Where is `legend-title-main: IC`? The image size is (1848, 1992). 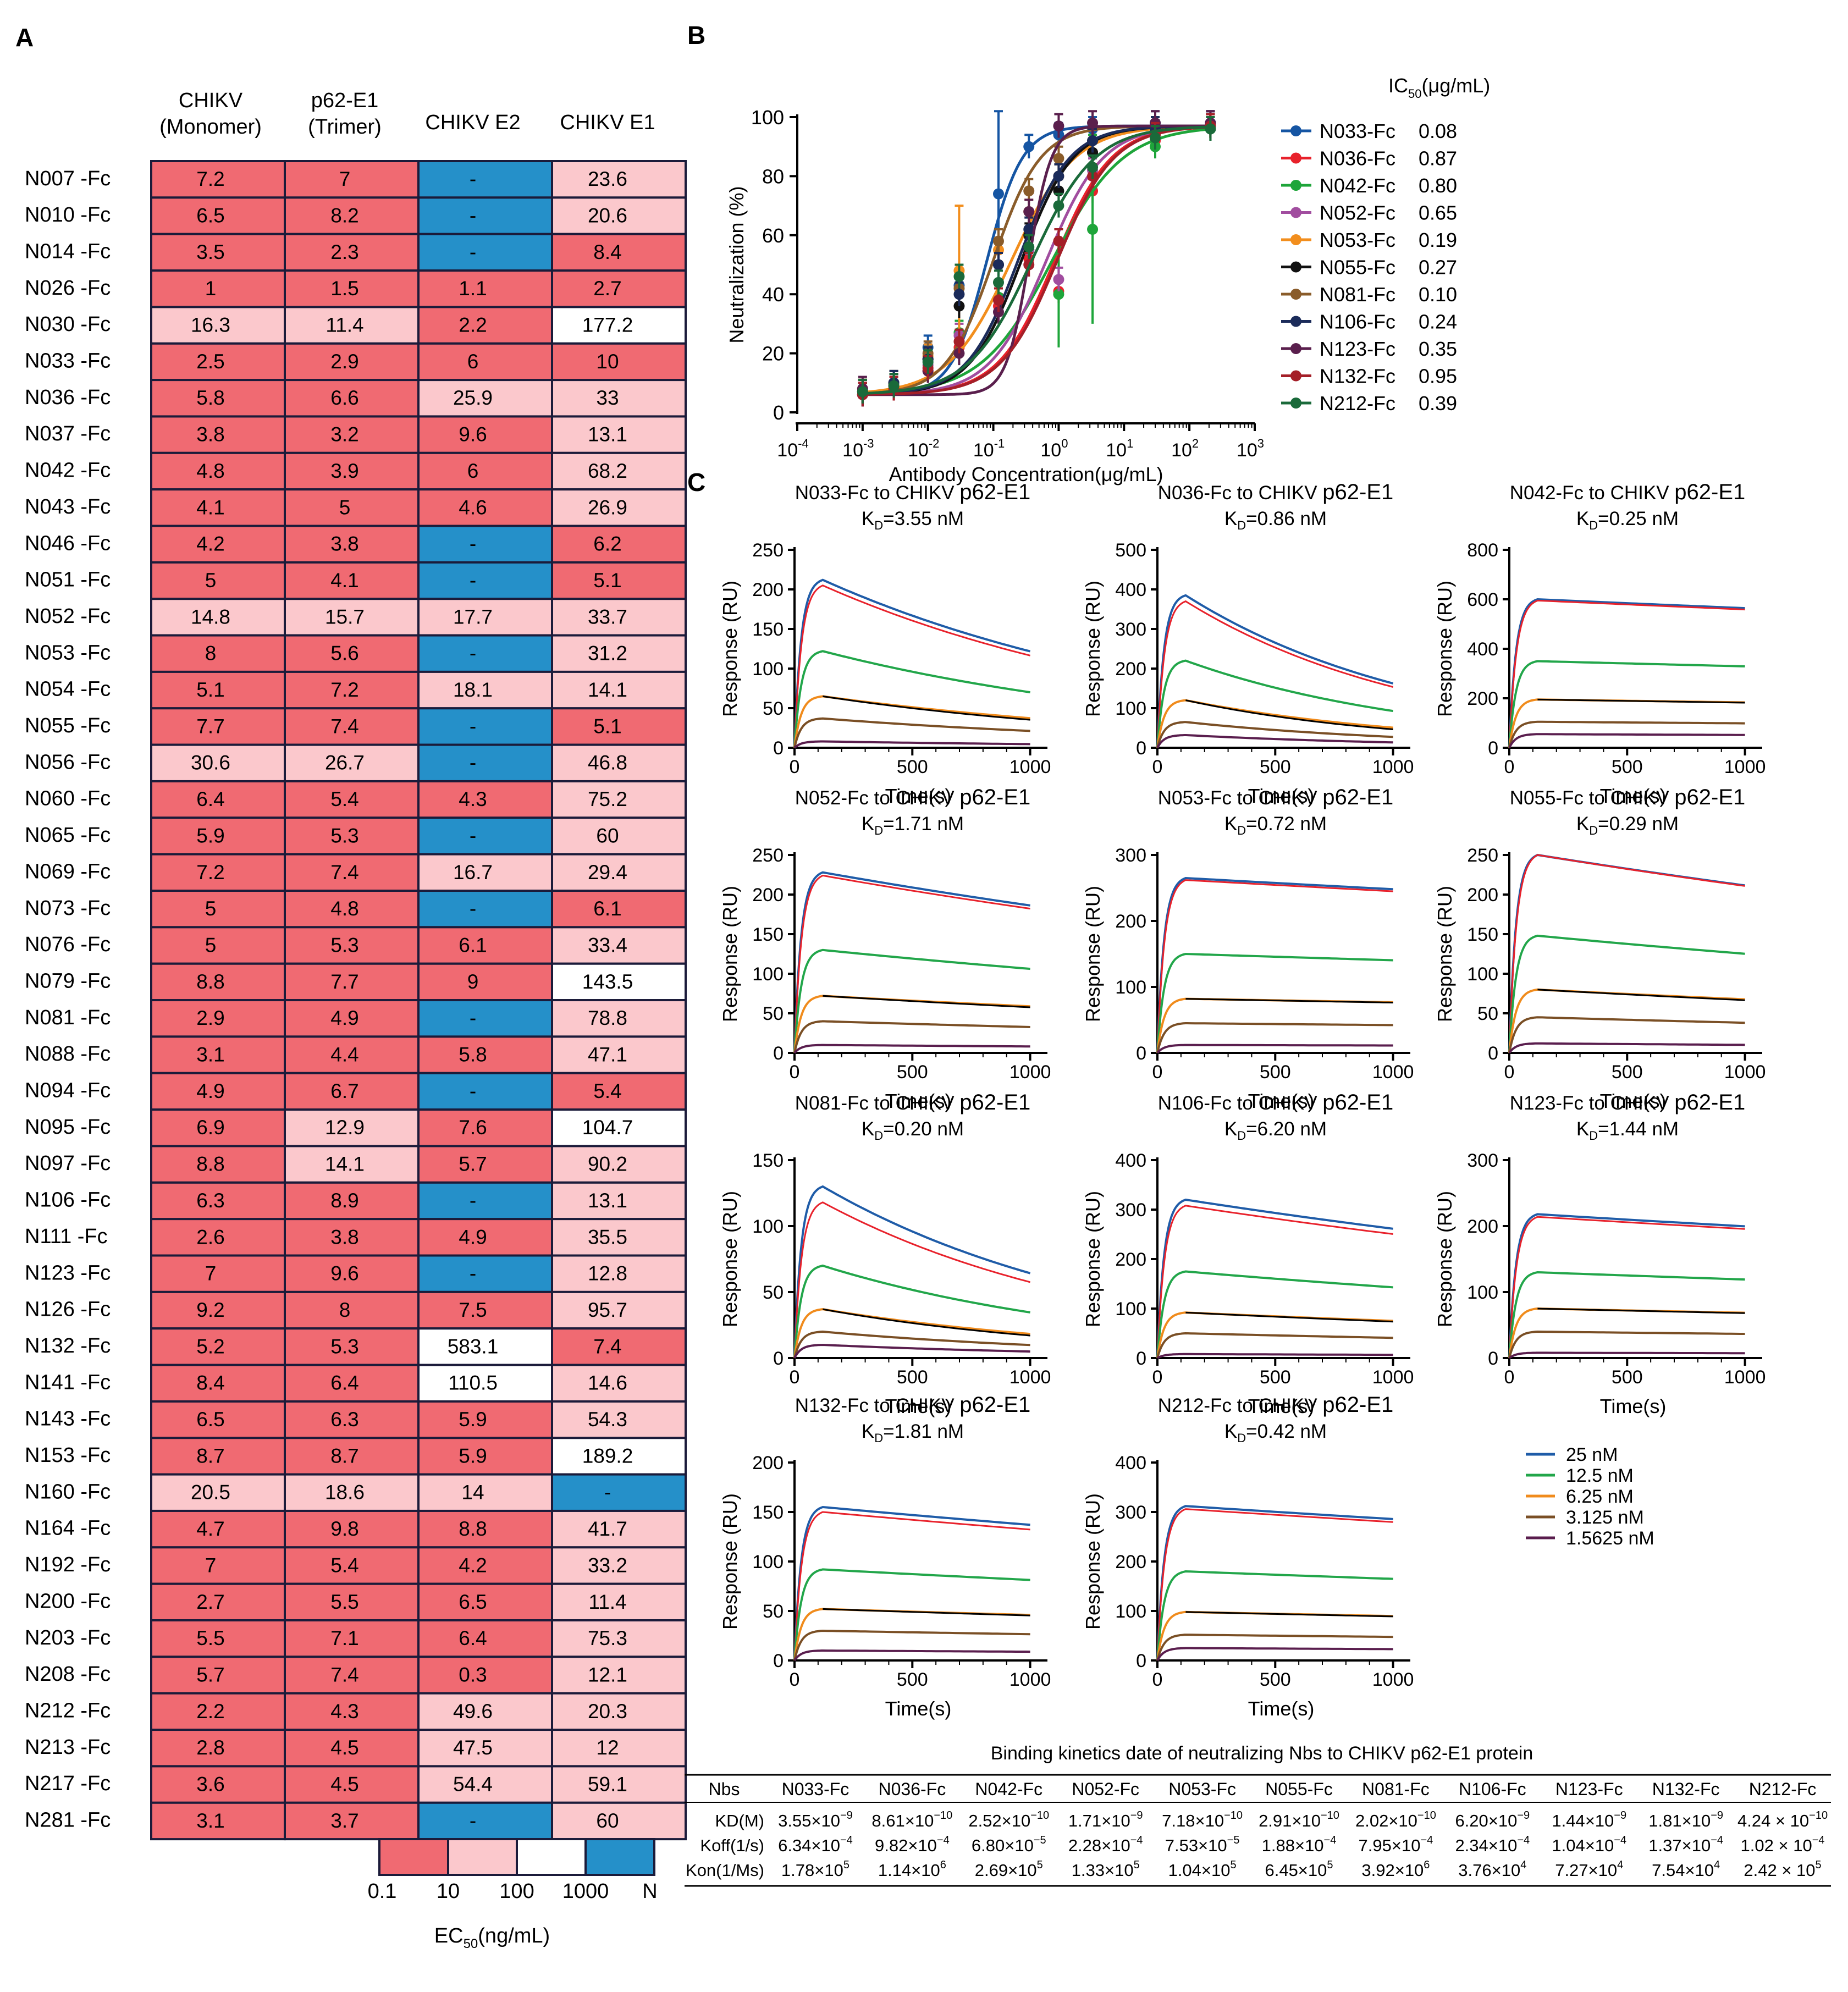
legend-title-main: IC is located at coordinates (1398, 85).